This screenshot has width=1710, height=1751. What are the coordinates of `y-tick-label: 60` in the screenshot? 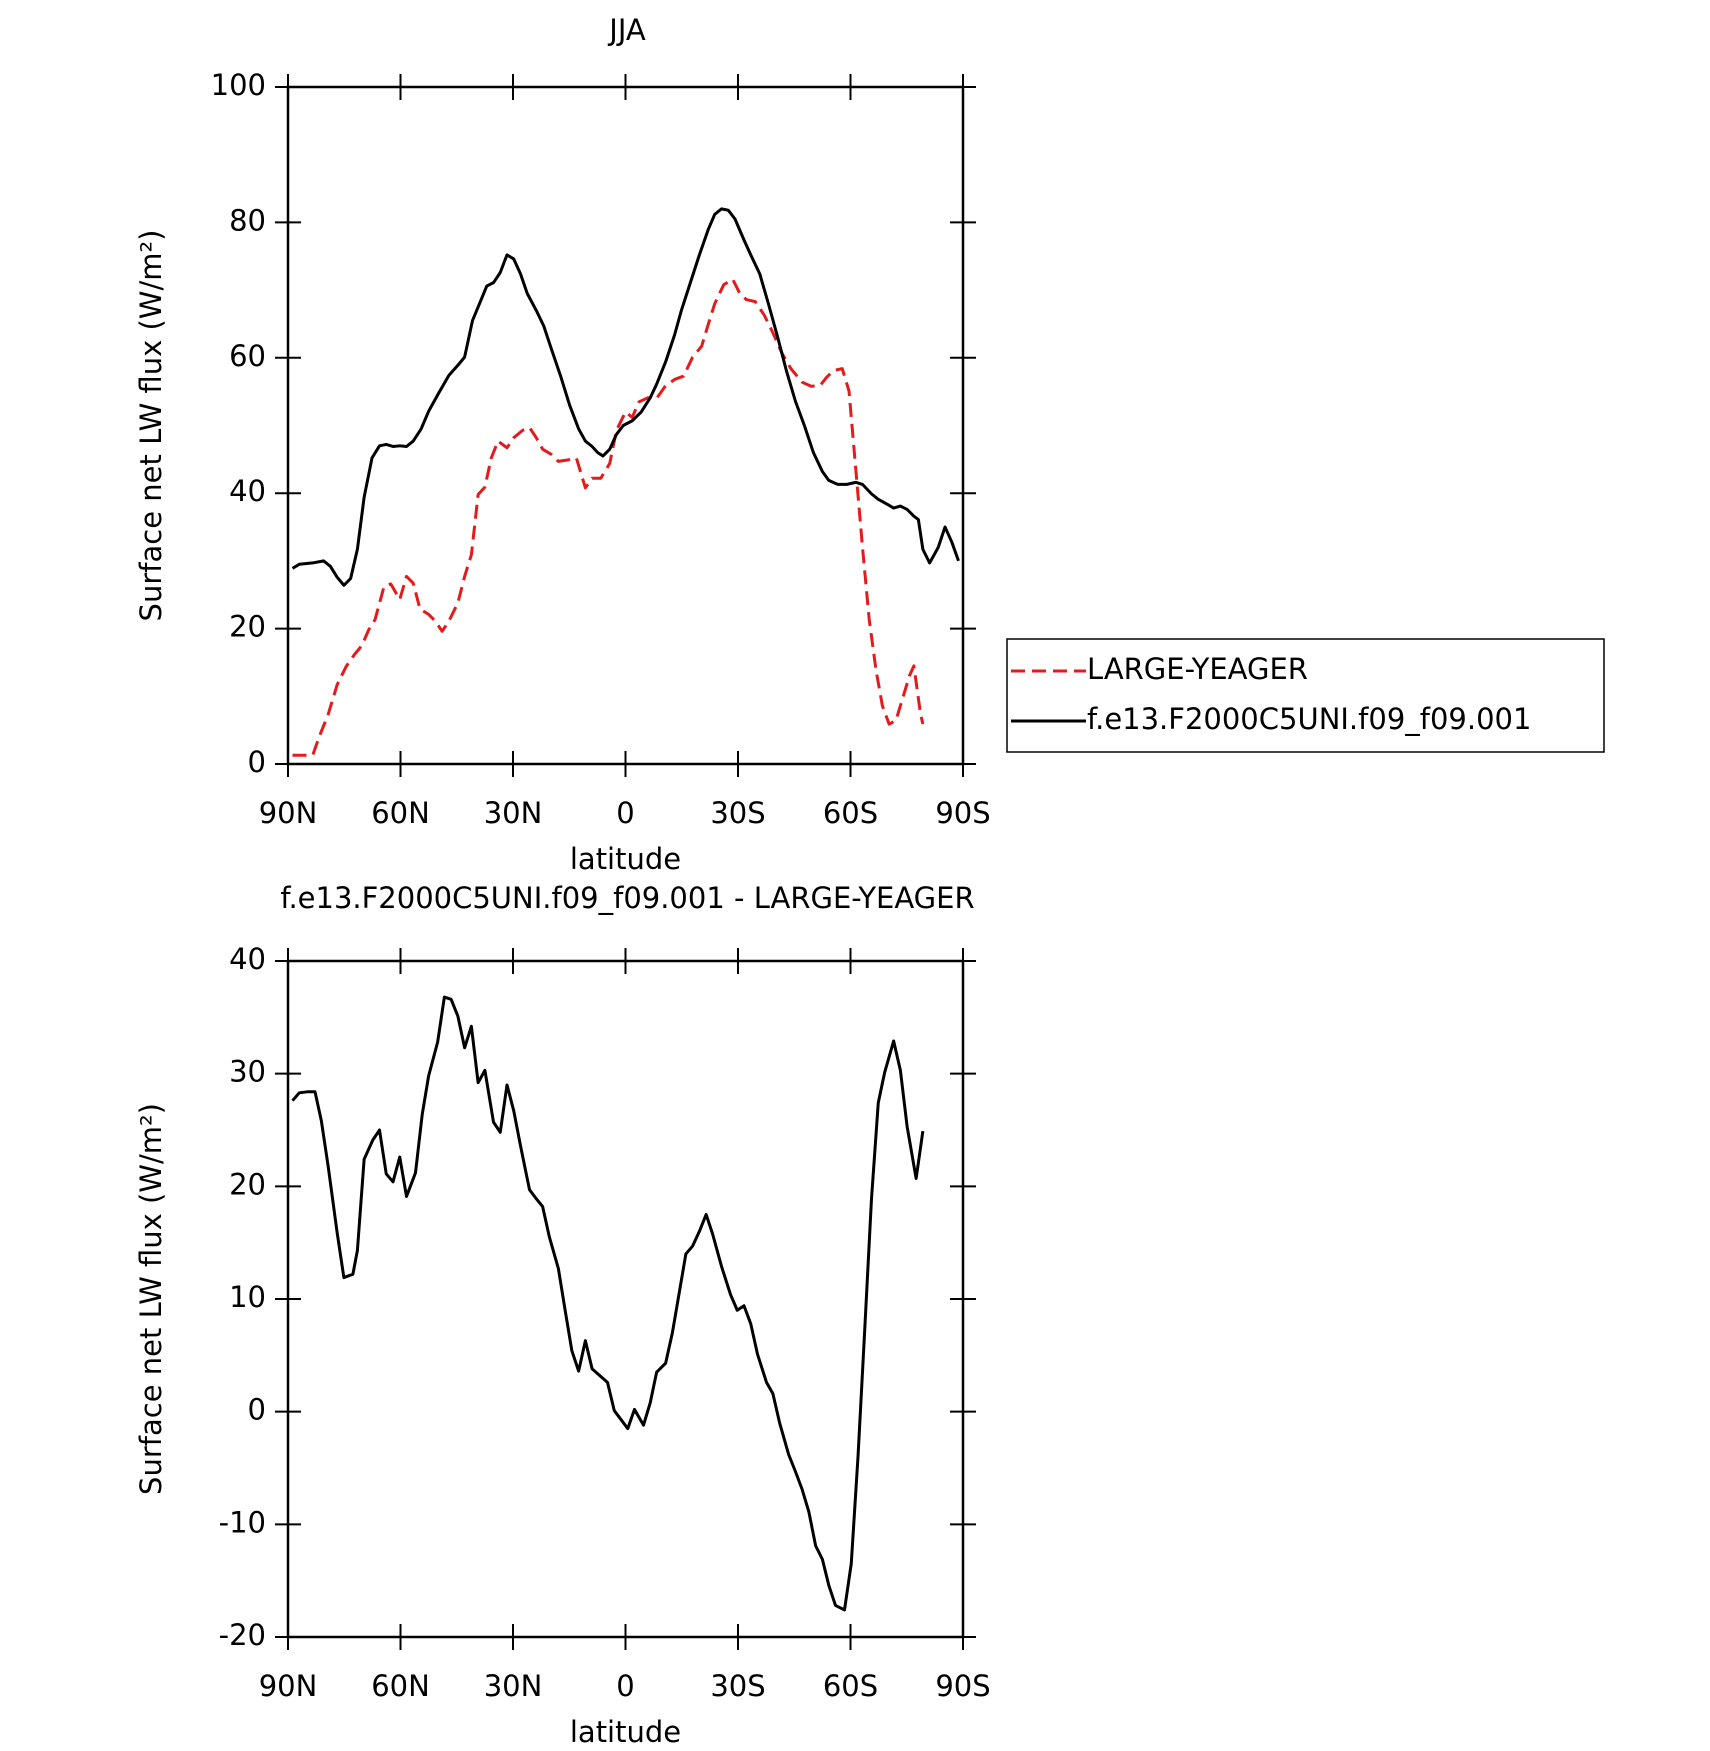 It's located at (247, 356).